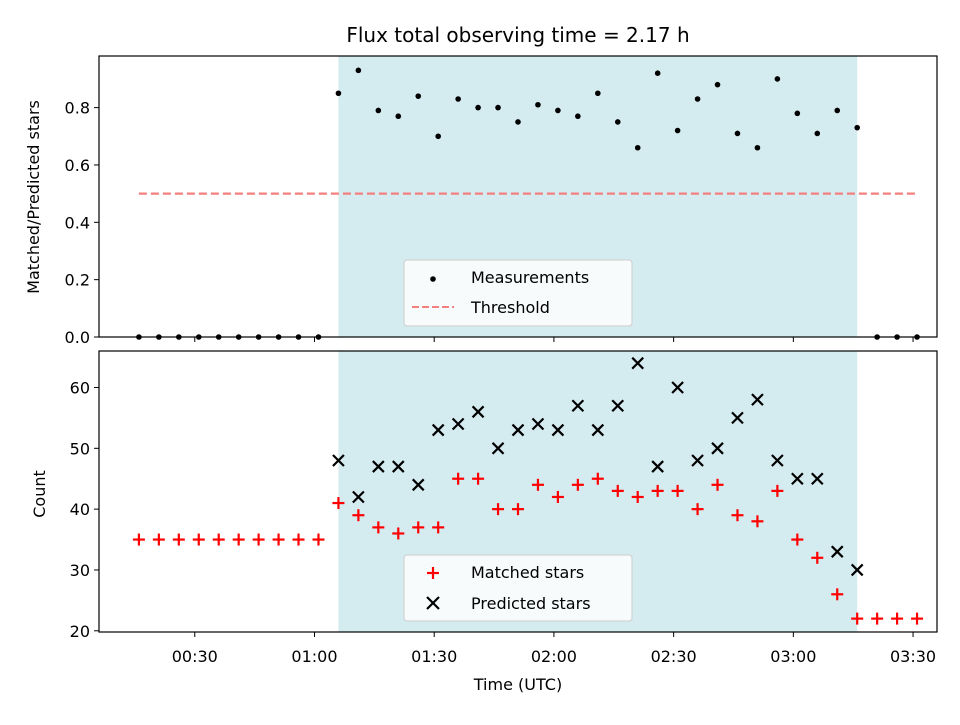  Describe the element at coordinates (793, 656) in the screenshot. I see `x-tick-label: 03:00` at that location.